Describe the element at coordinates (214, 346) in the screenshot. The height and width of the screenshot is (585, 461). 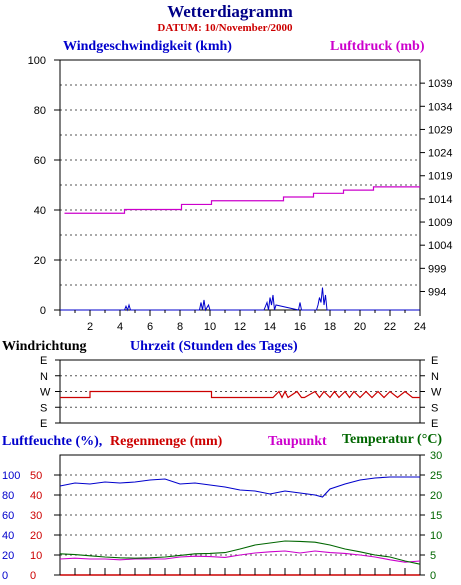
I see `time-axis-label: Uhrzeit (Stunden des Tages)` at that location.